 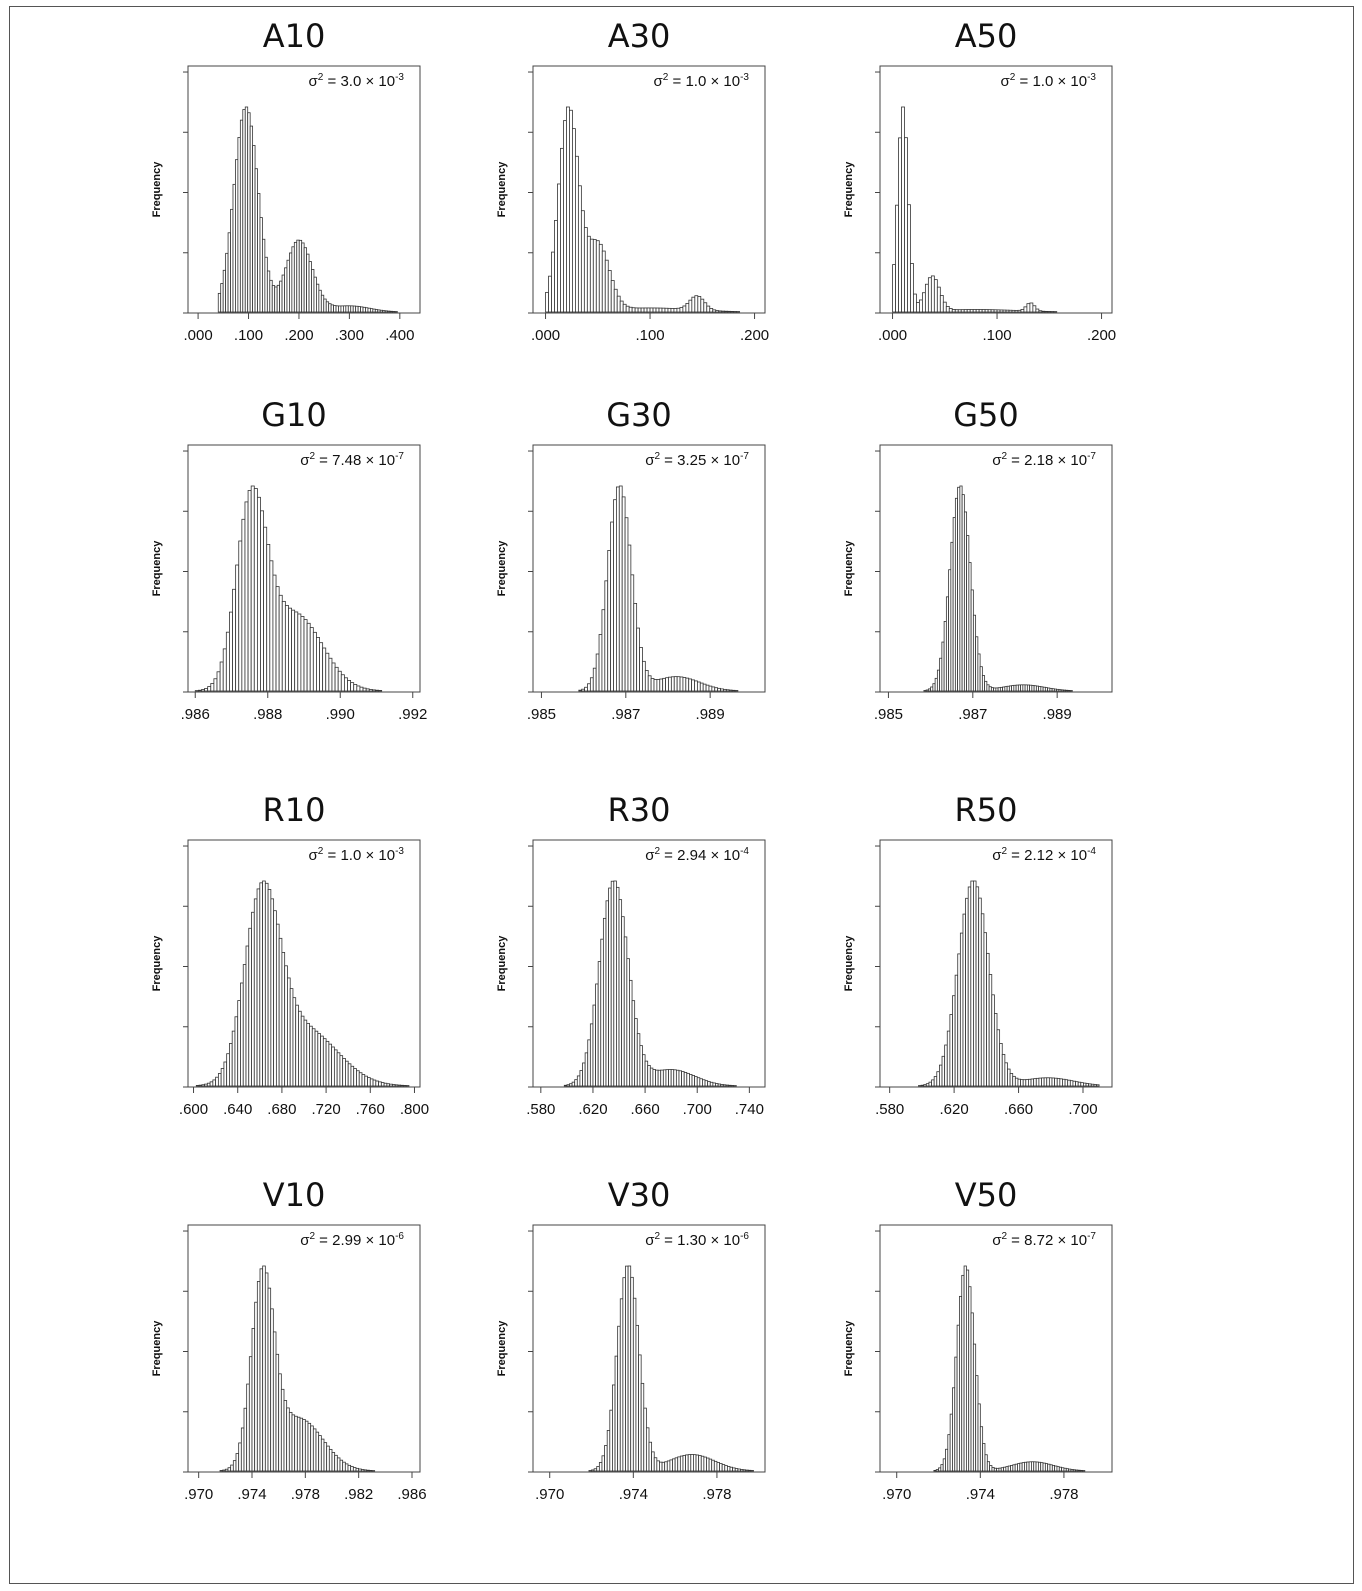 I want to click on panel-title: G30, so click(x=639, y=415).